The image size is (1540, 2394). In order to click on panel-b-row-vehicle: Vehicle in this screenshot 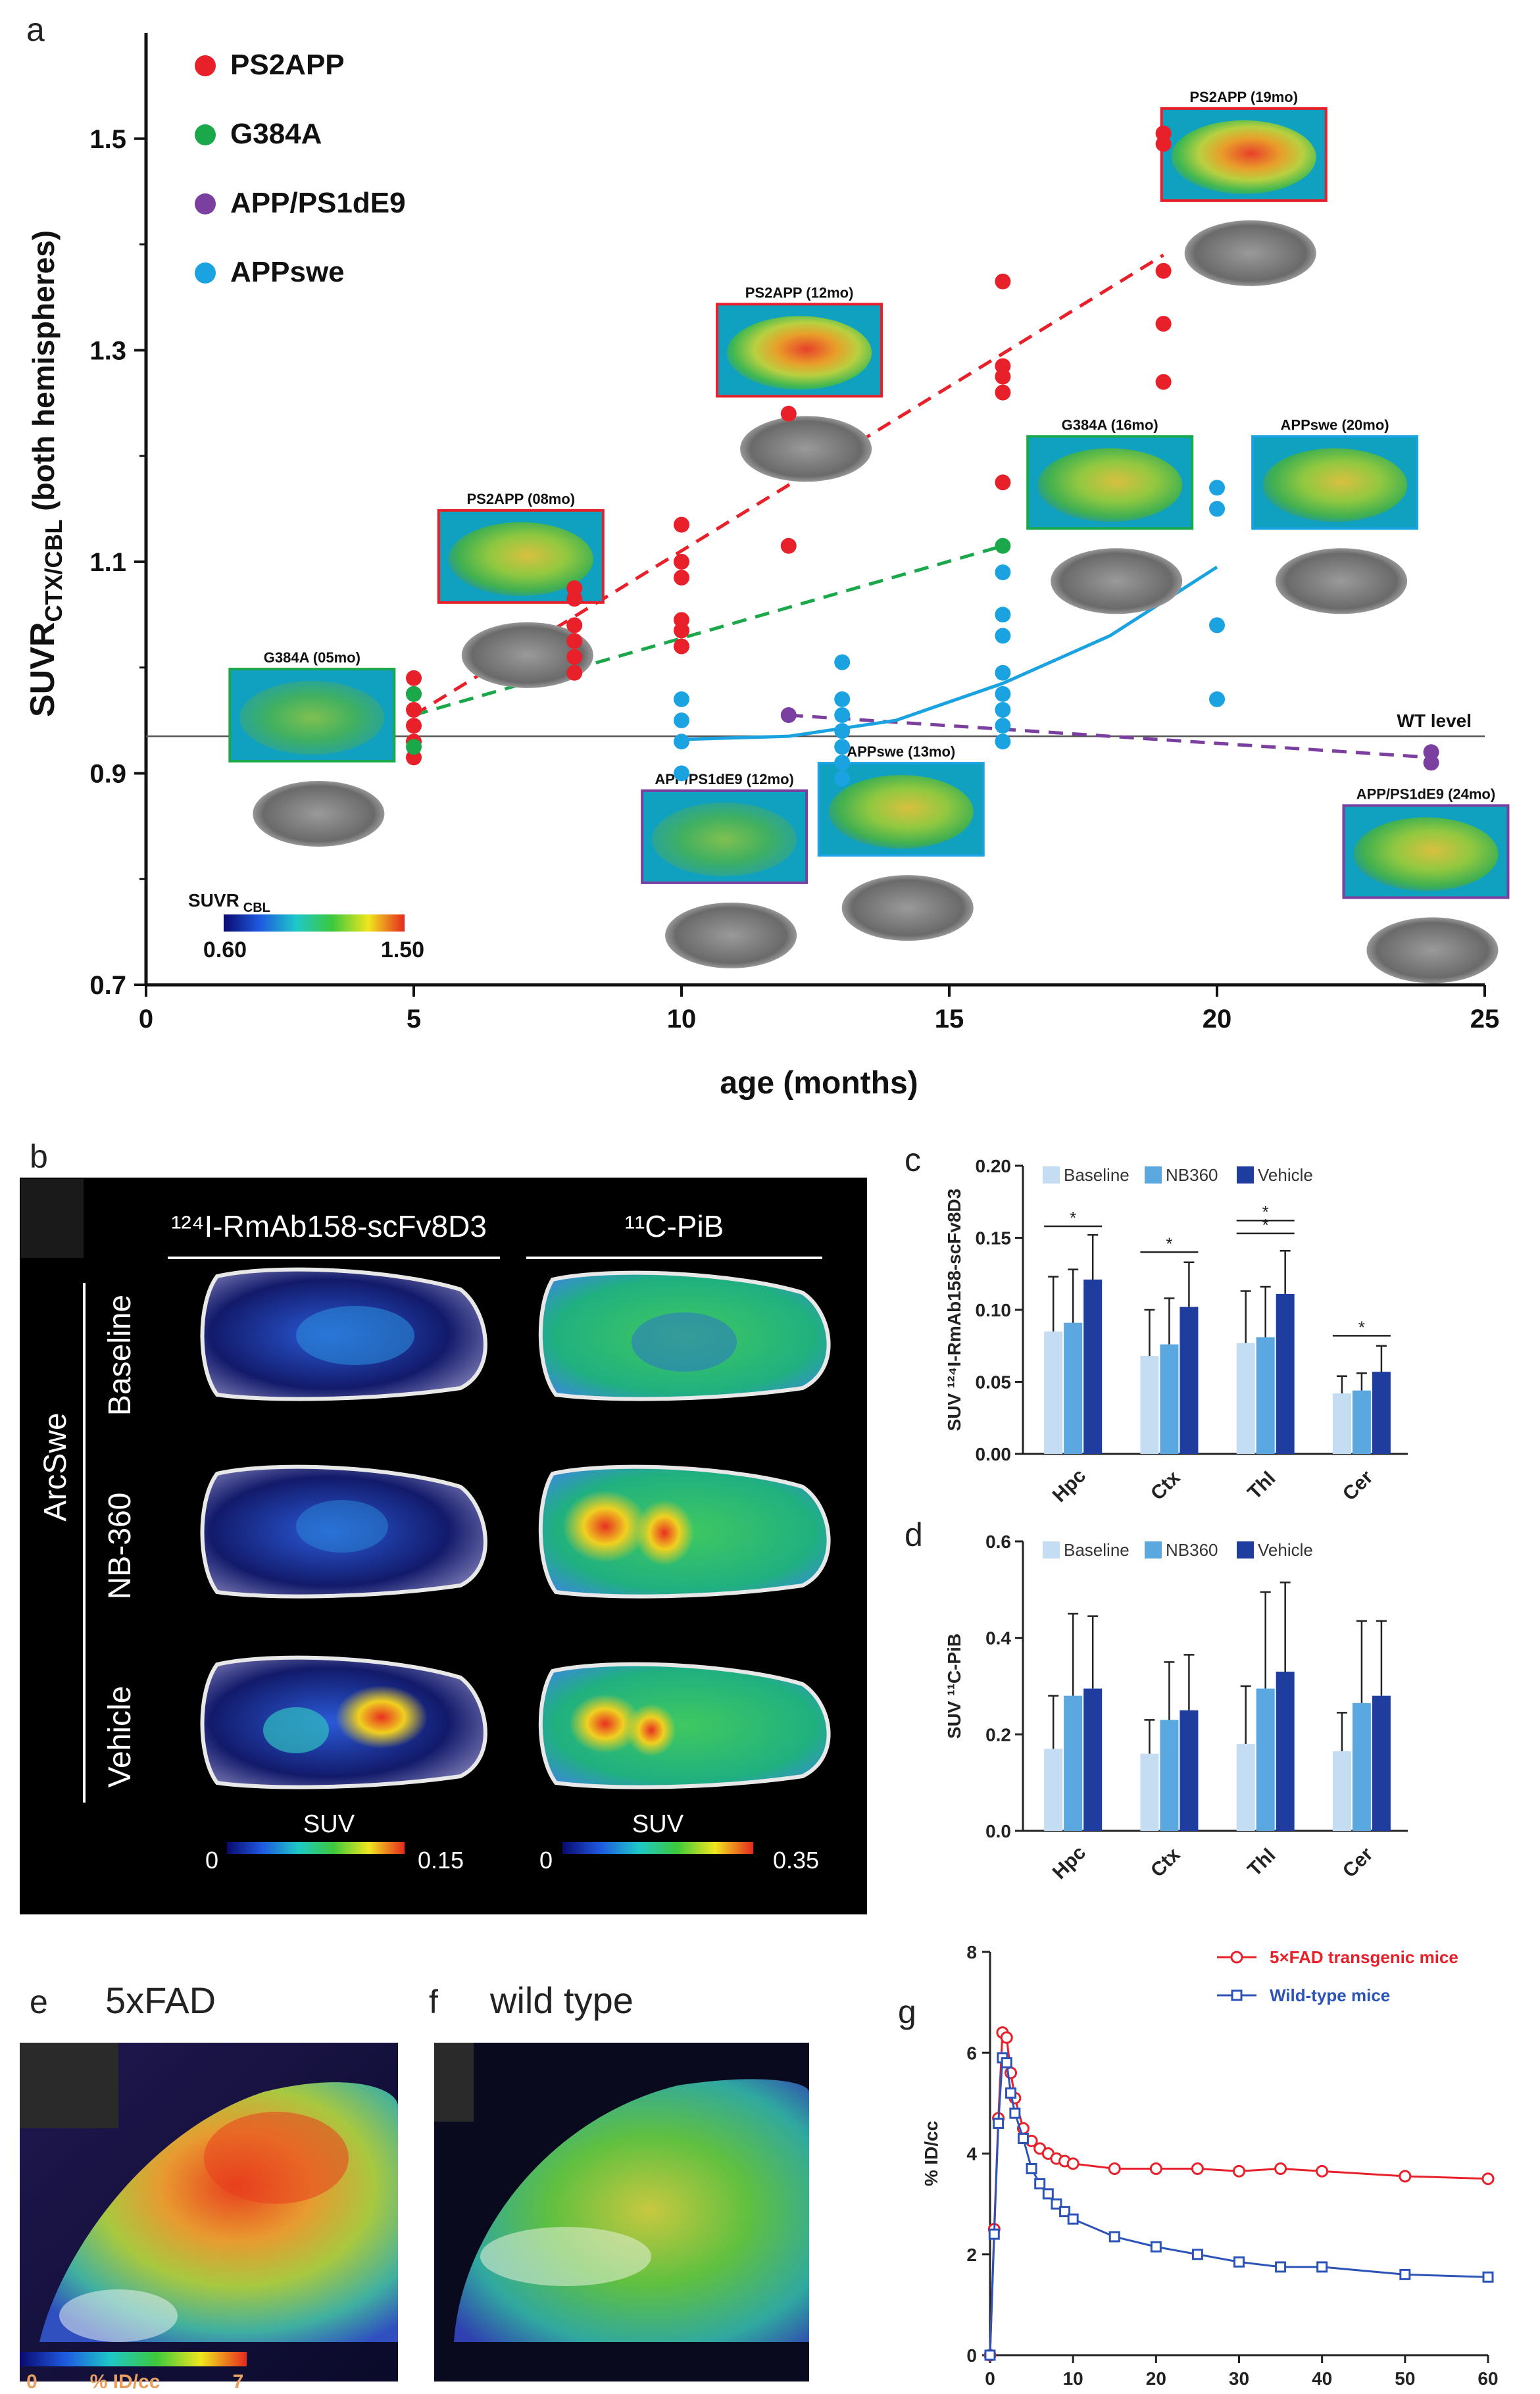, I will do `click(120, 1737)`.